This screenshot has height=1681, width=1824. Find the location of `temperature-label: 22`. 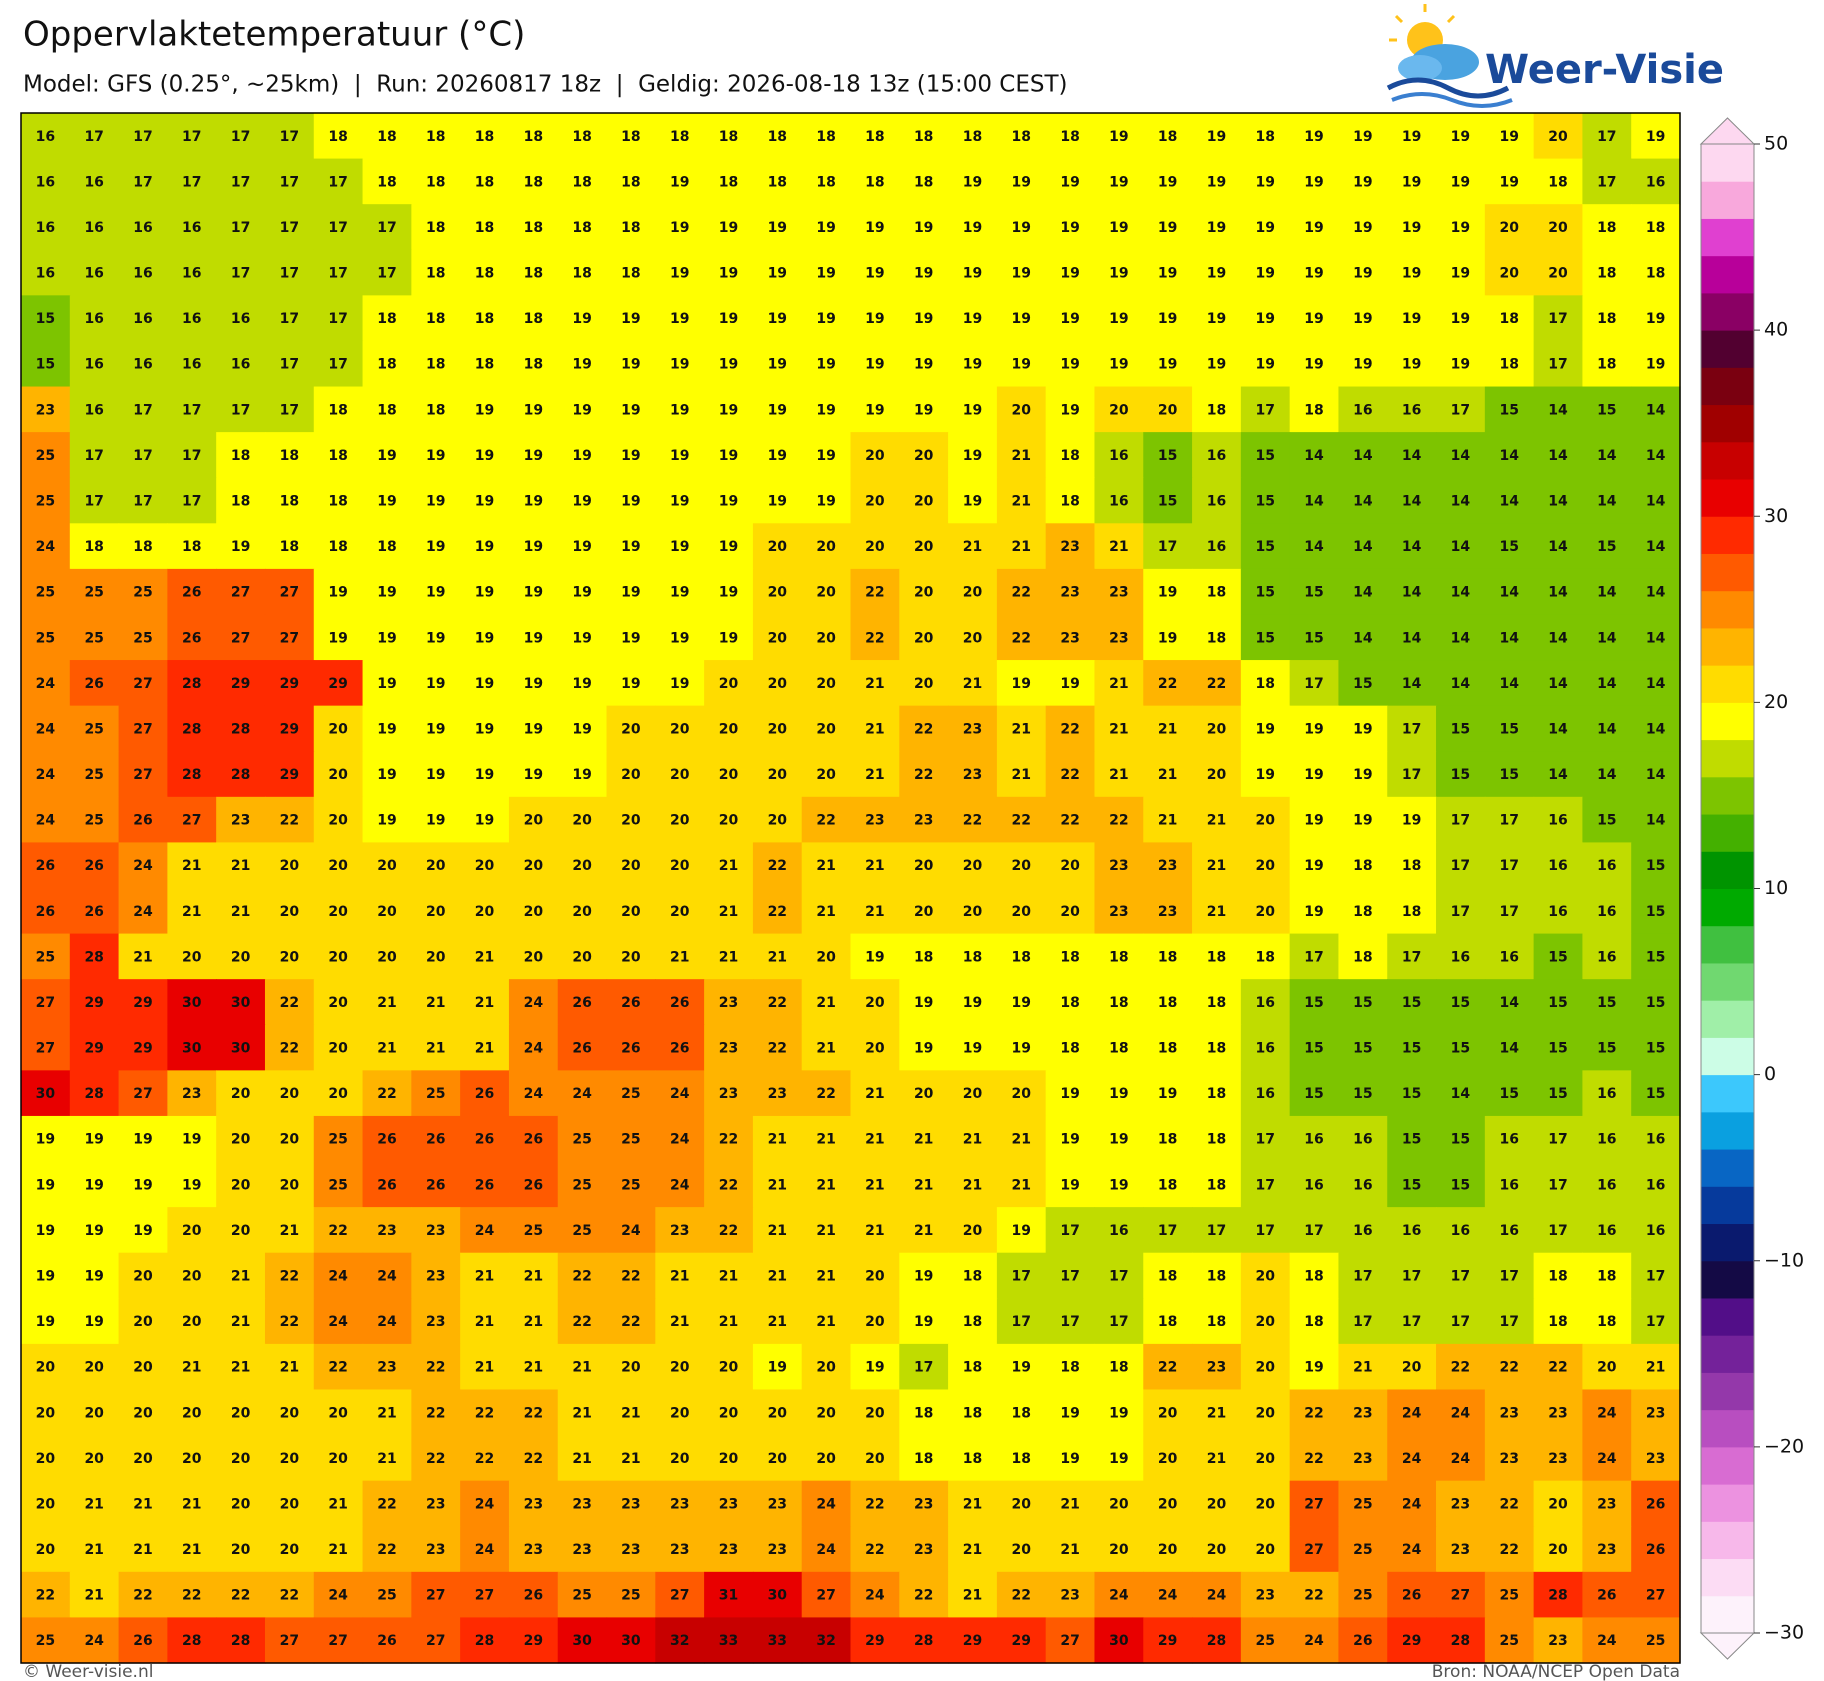

temperature-label: 22 is located at coordinates (289, 821).